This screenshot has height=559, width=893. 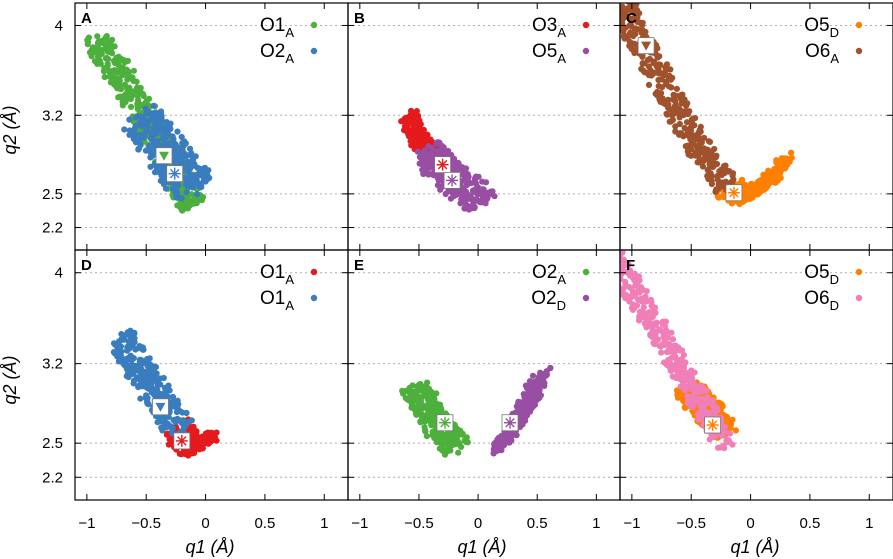 What do you see at coordinates (164, 156) in the screenshot?
I see `triangle-marker` at bounding box center [164, 156].